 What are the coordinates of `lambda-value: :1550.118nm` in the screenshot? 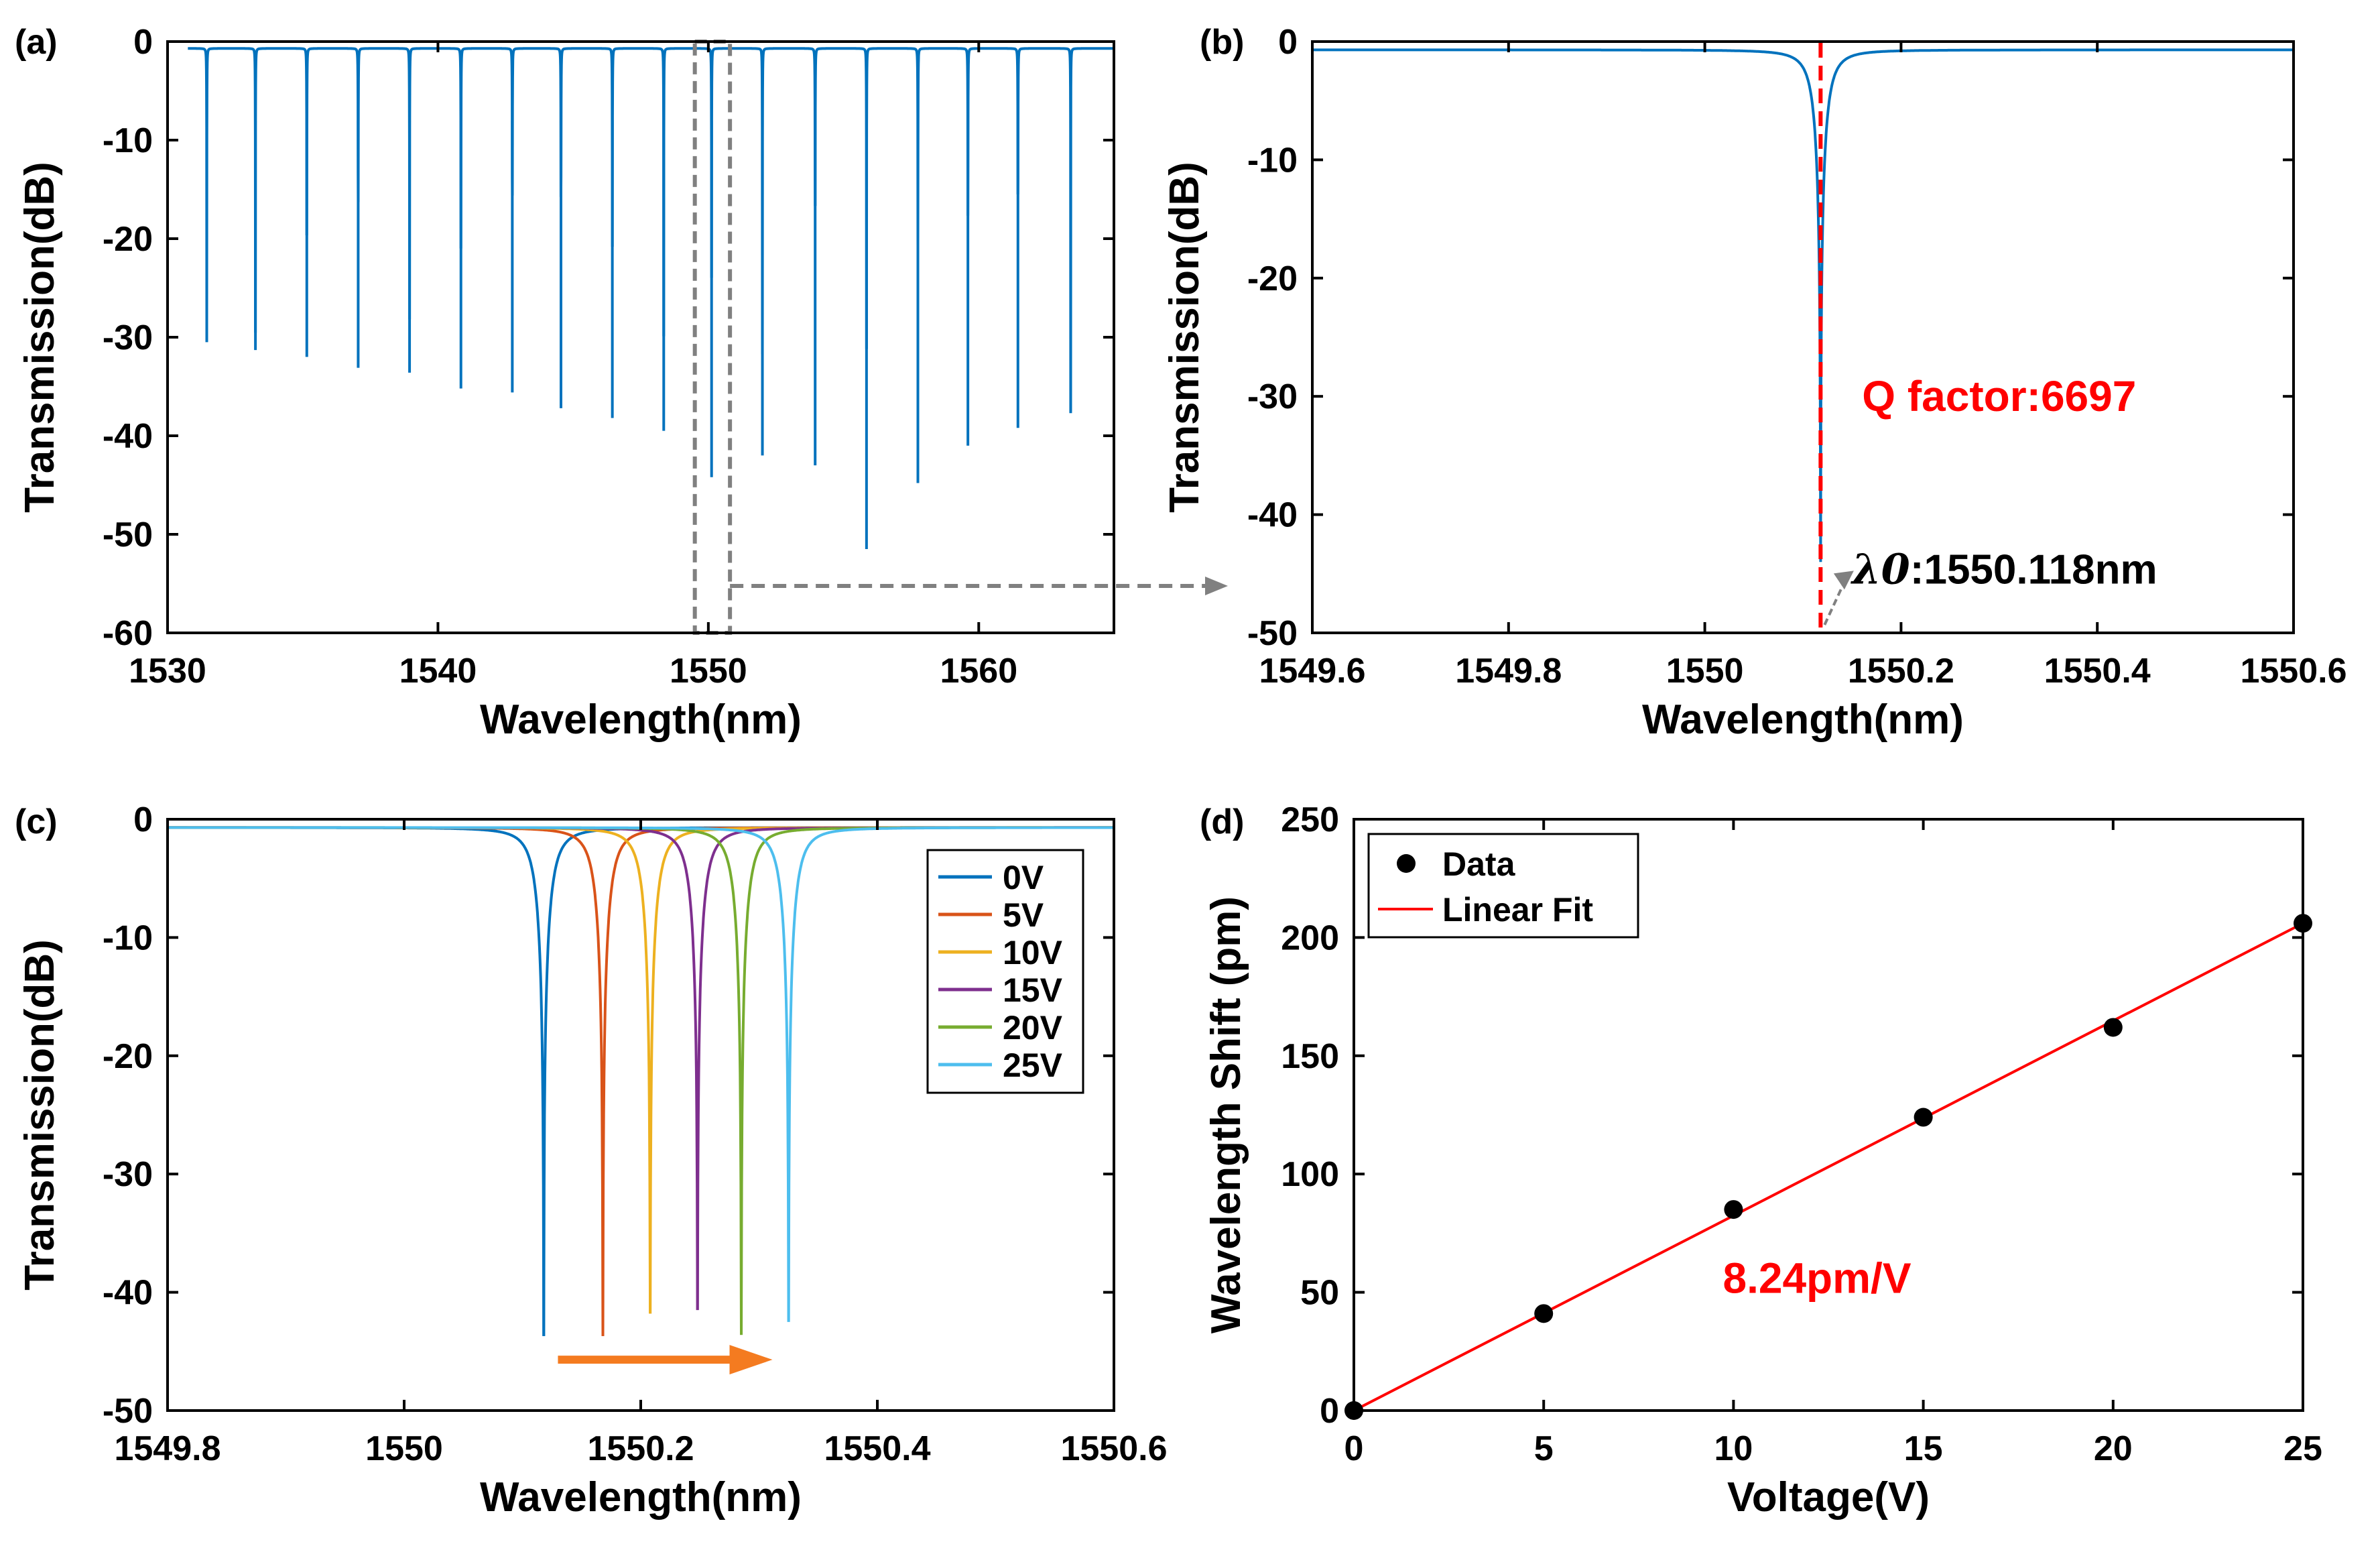 It's located at (2033, 570).